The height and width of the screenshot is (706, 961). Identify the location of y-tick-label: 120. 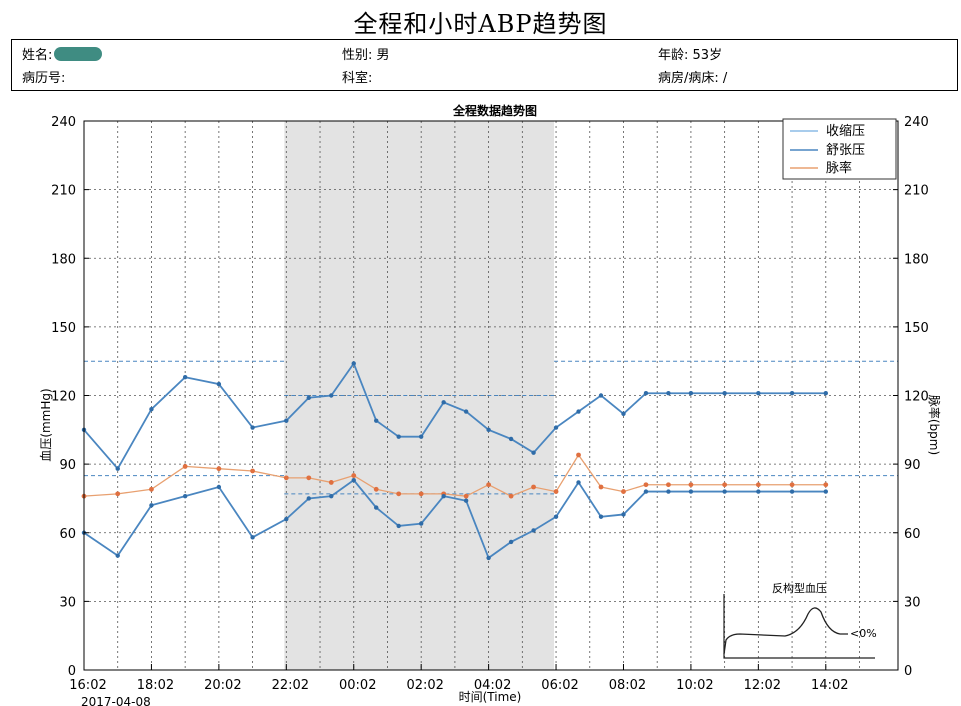
(63, 397).